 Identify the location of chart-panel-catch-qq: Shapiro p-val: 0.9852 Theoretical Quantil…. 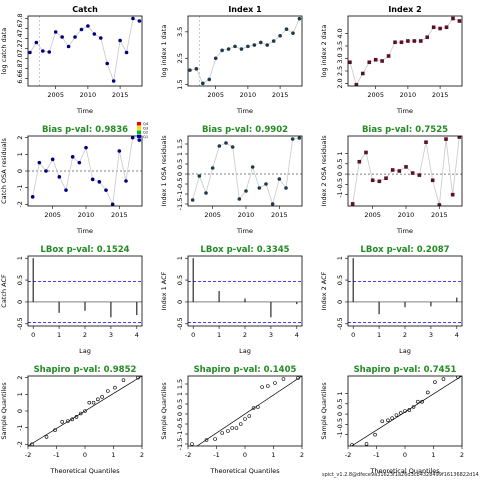
(72, 420).